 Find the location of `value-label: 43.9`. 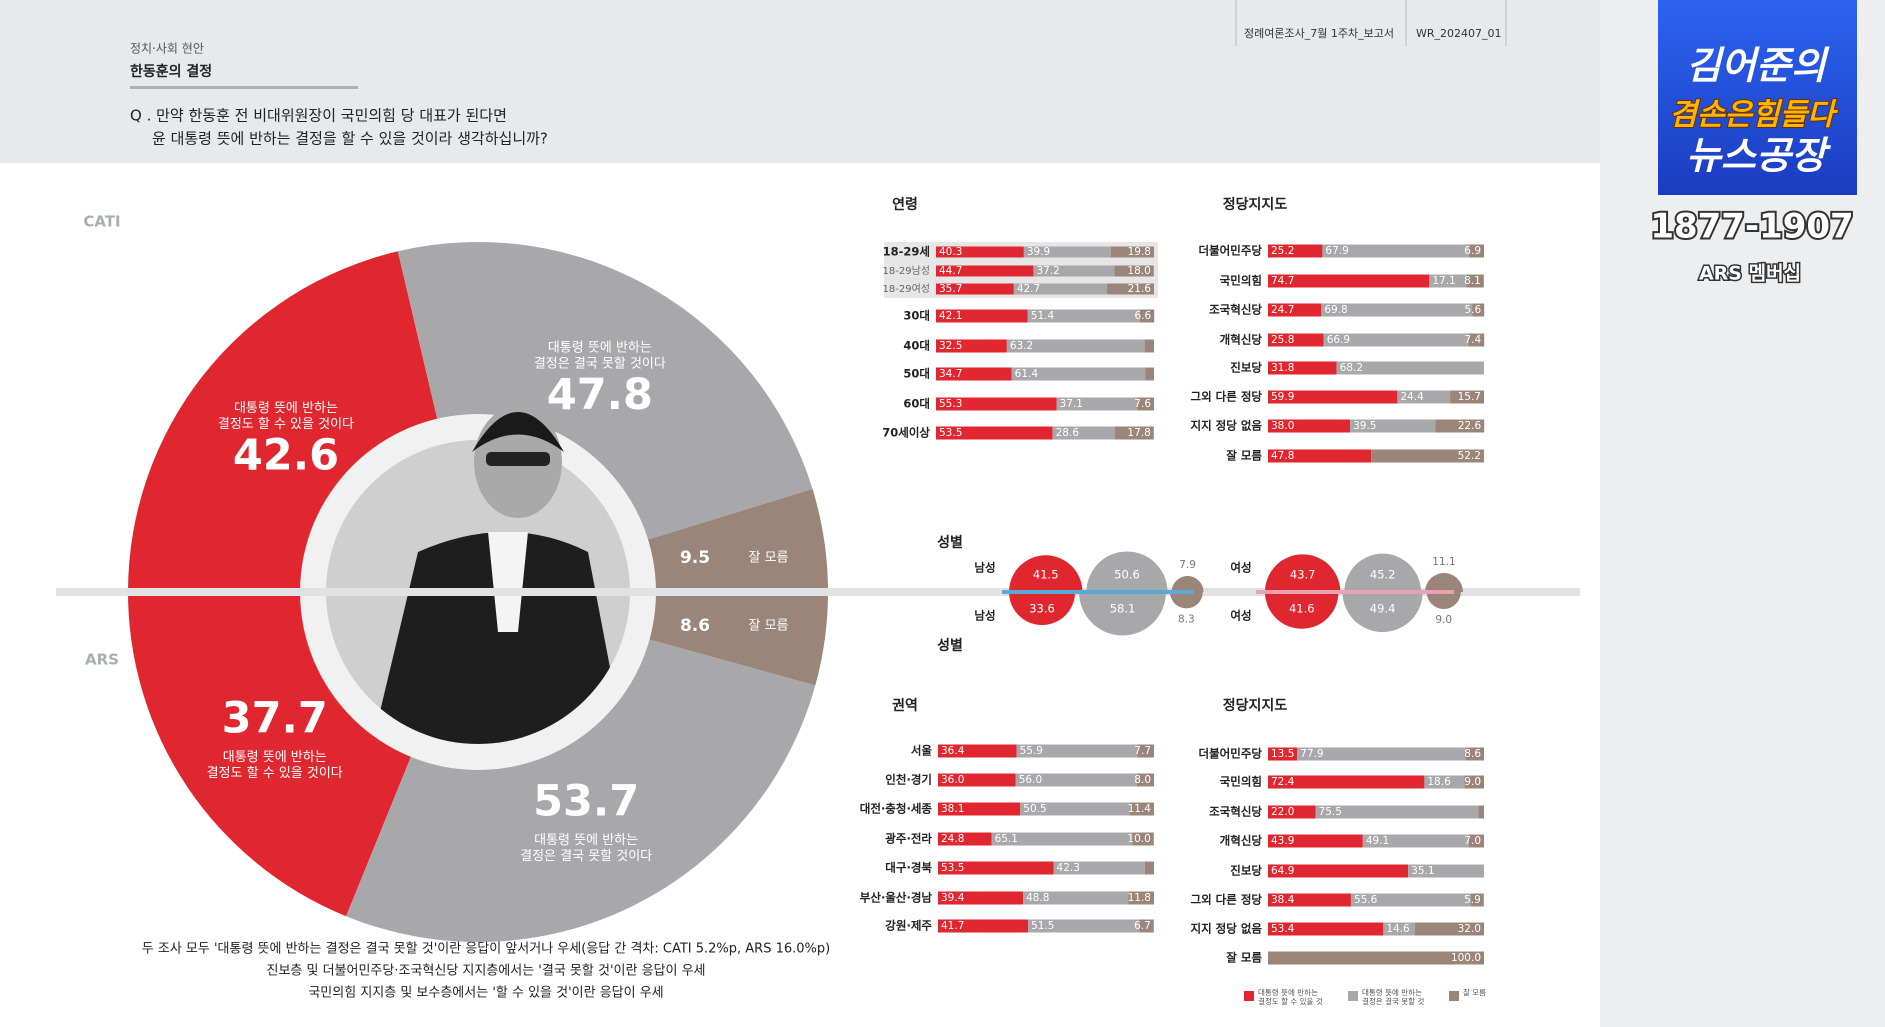

value-label: 43.9 is located at coordinates (1282, 841).